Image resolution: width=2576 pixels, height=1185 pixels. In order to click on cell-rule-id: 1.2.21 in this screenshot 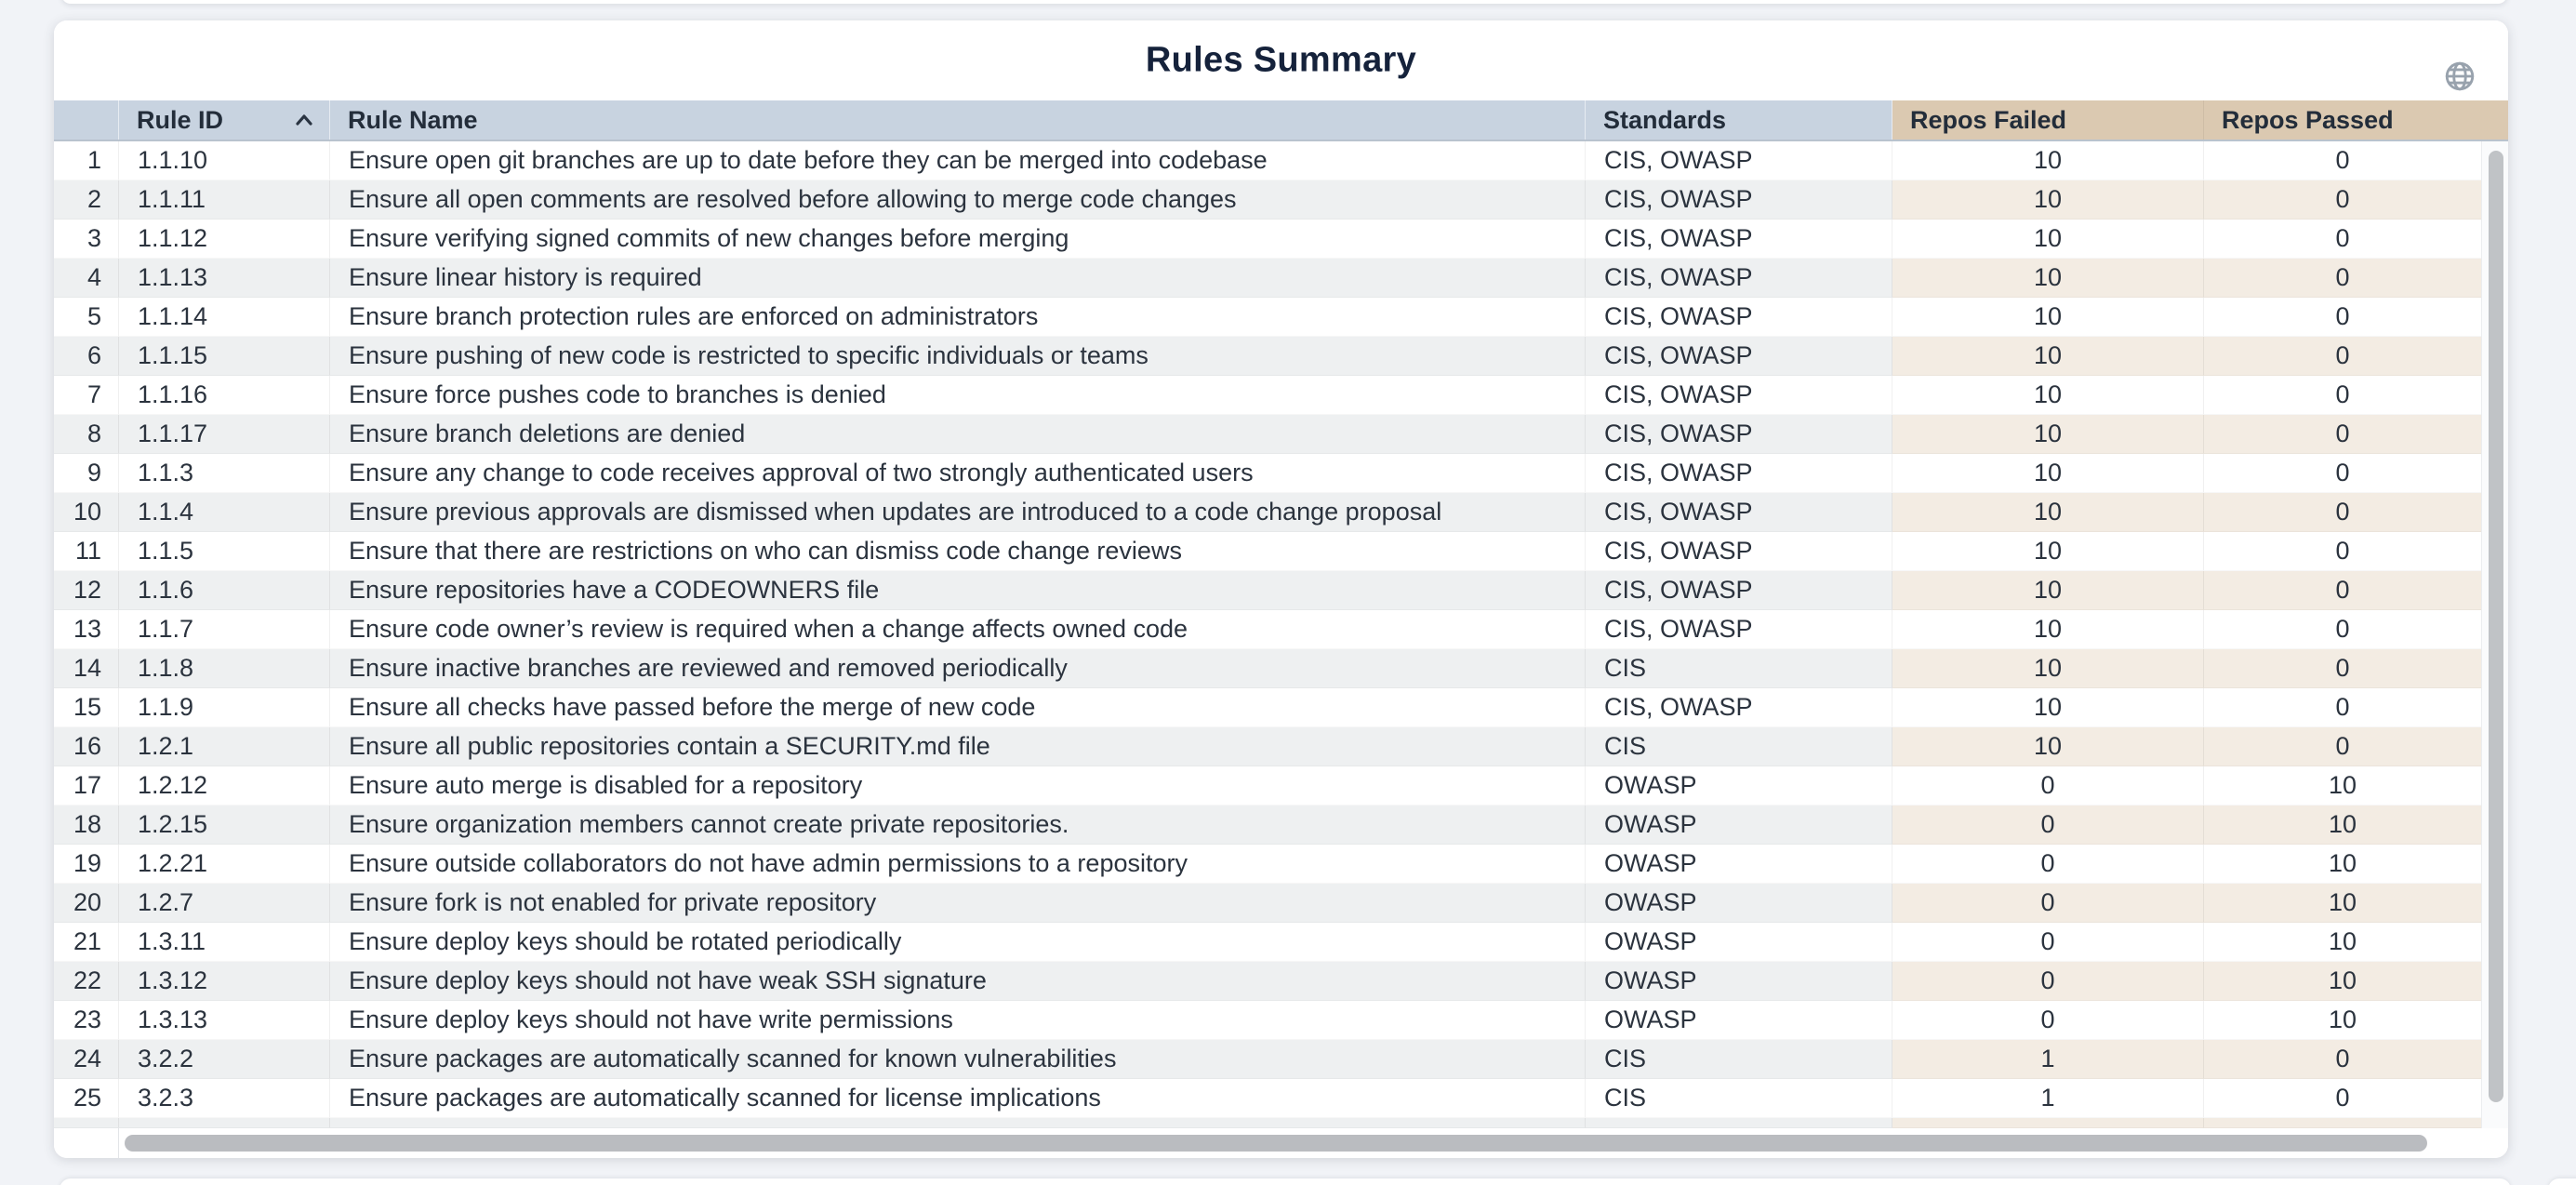, I will do `click(224, 865)`.